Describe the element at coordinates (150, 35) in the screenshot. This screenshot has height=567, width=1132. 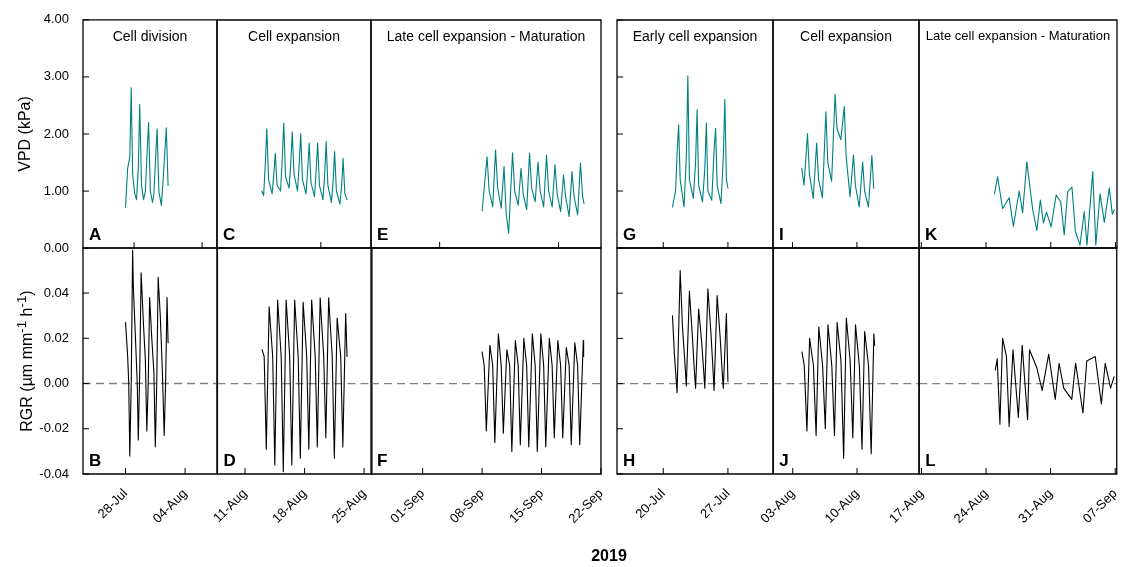
I see `text: Cell division` at that location.